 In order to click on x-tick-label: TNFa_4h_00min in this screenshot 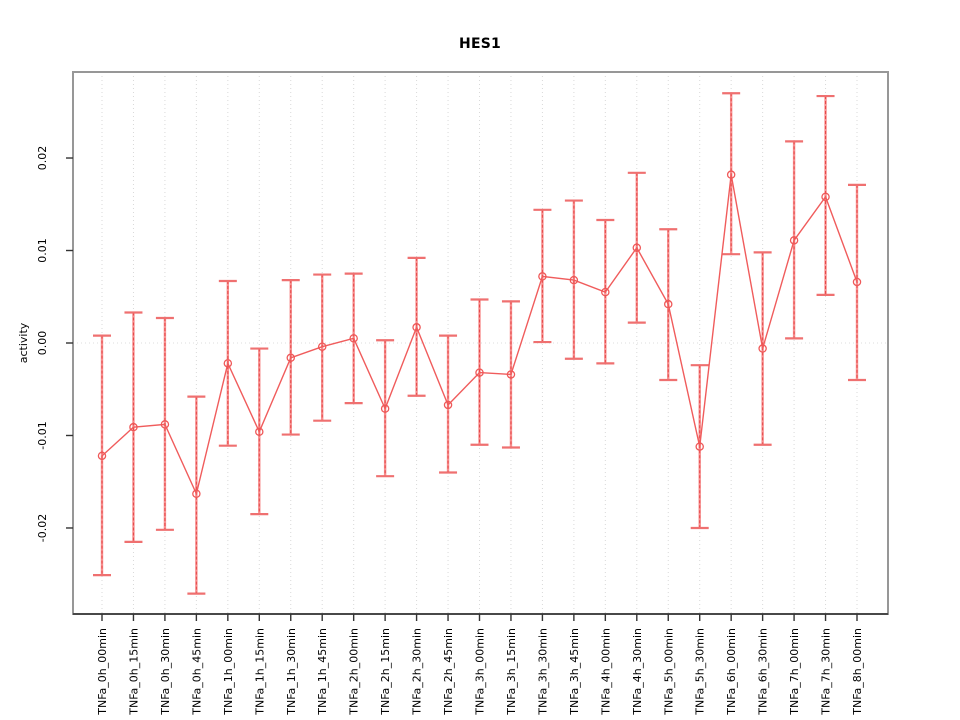, I will do `click(605, 672)`.